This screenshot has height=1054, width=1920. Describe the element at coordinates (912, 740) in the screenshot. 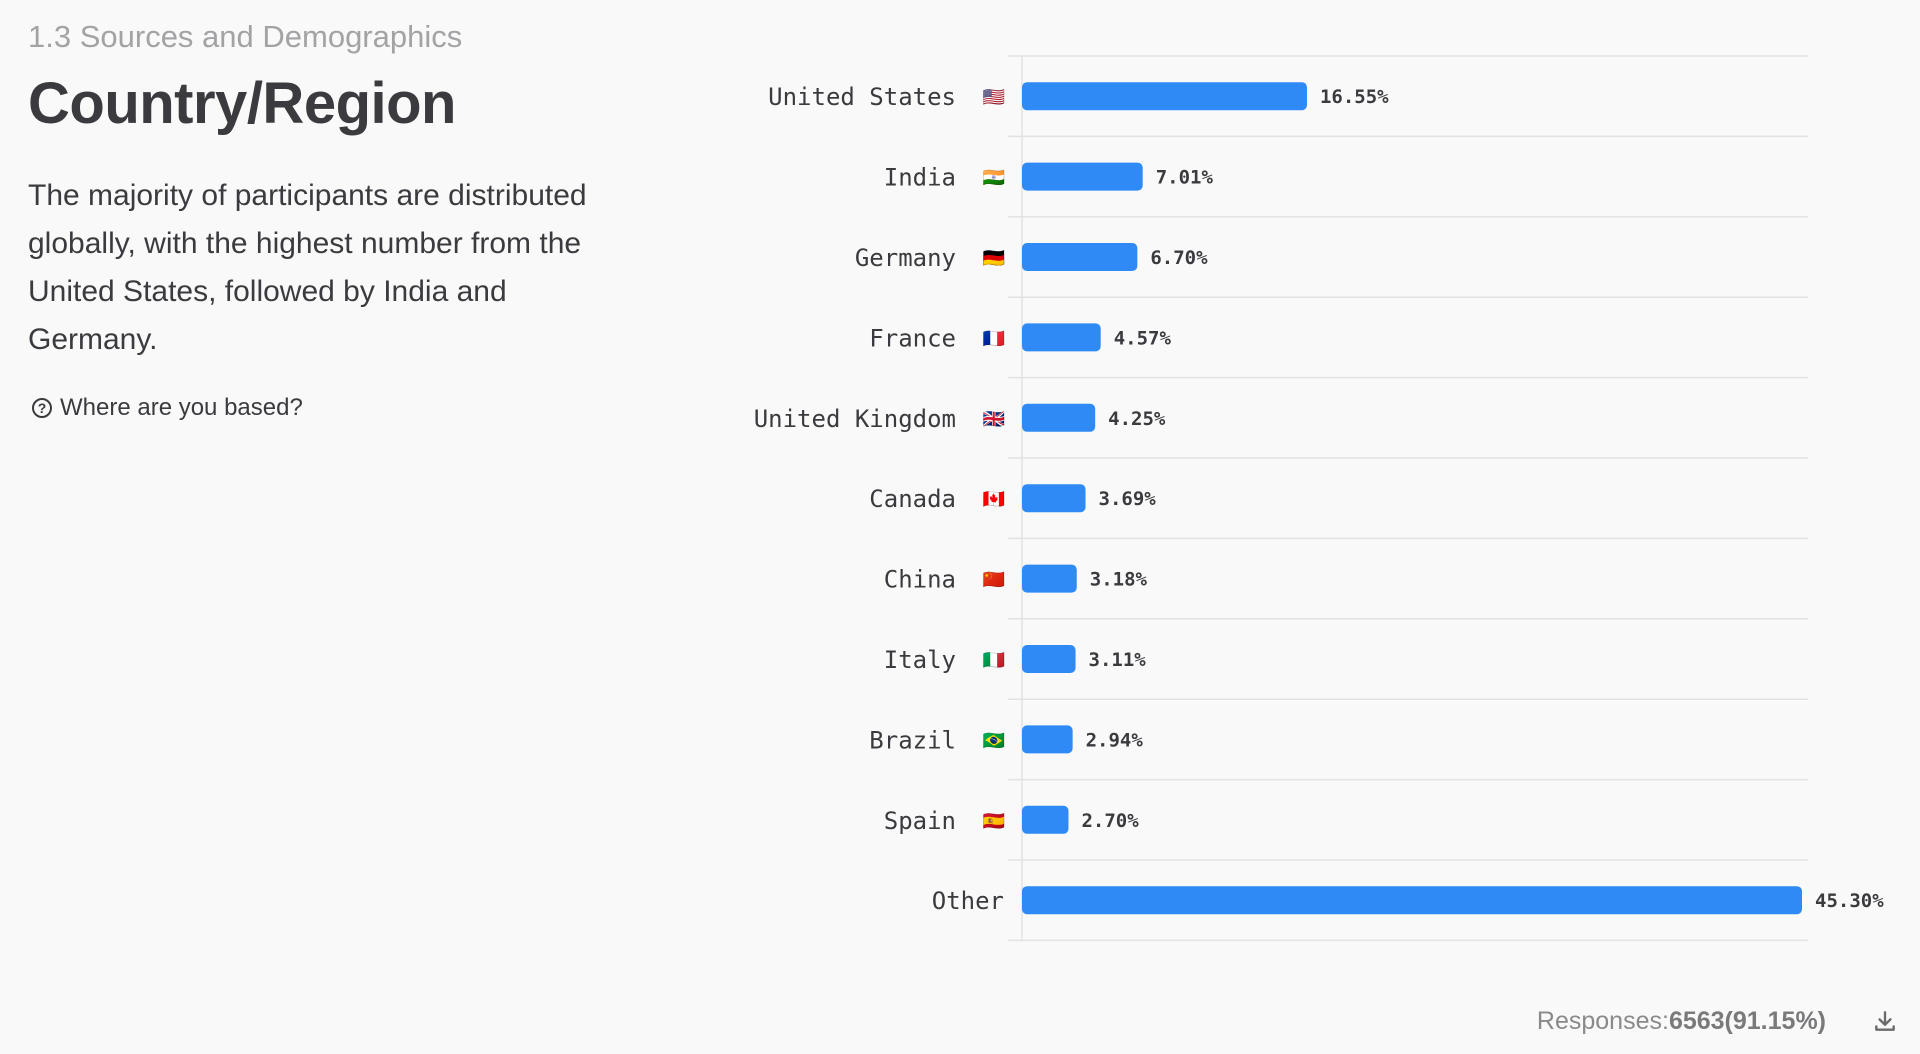

I see `category-label: Brazil` at that location.